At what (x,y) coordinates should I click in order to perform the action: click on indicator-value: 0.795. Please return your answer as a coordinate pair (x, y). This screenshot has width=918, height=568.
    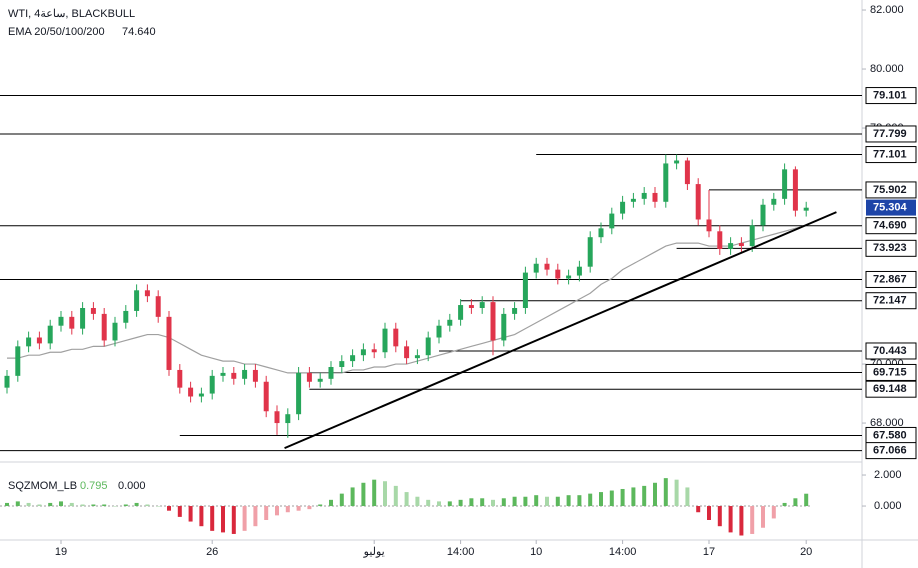
    Looking at the image, I should click on (94, 486).